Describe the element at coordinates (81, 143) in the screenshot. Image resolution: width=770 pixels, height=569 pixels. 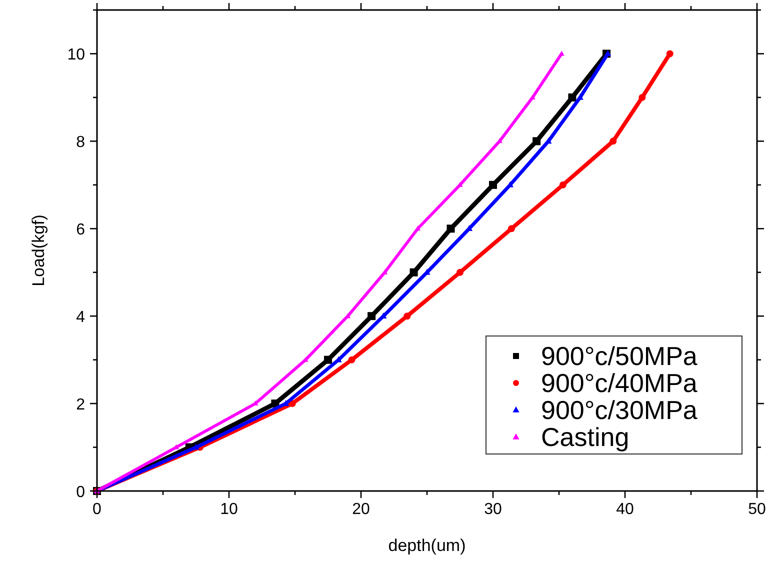
I see `y-tick-label: 8` at that location.